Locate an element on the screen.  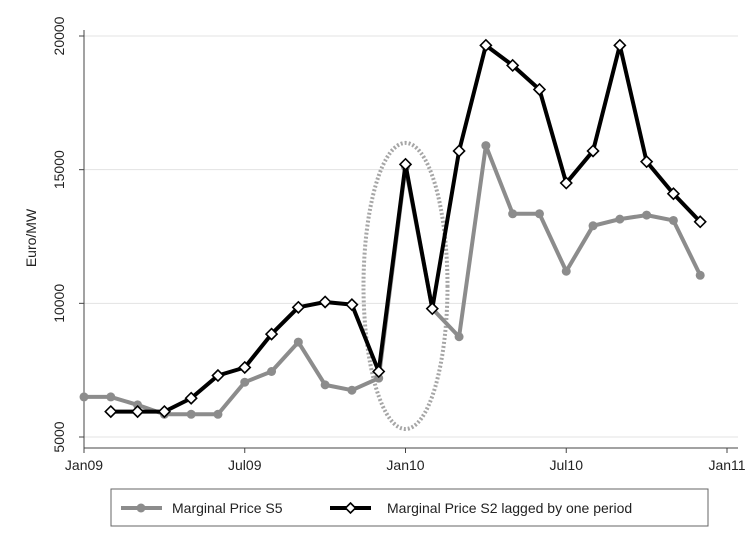
x-tick-label-jul09: Jul09 is located at coordinates (245, 465).